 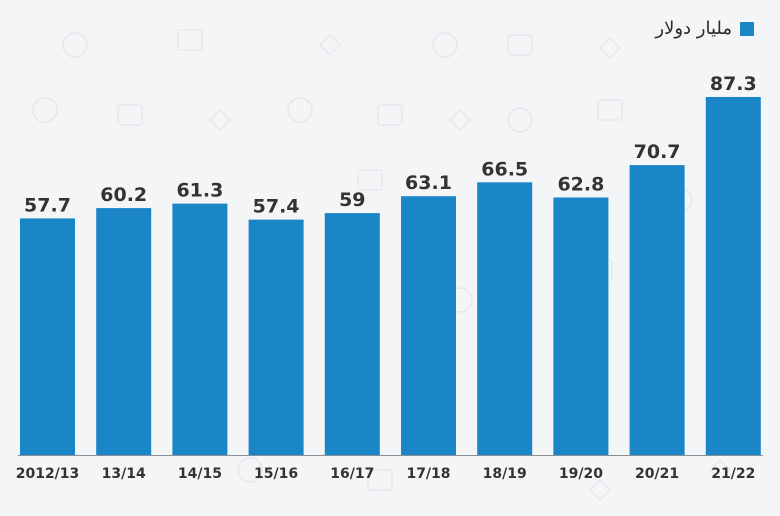 I want to click on x-tick-label: 16/17, so click(x=352, y=474).